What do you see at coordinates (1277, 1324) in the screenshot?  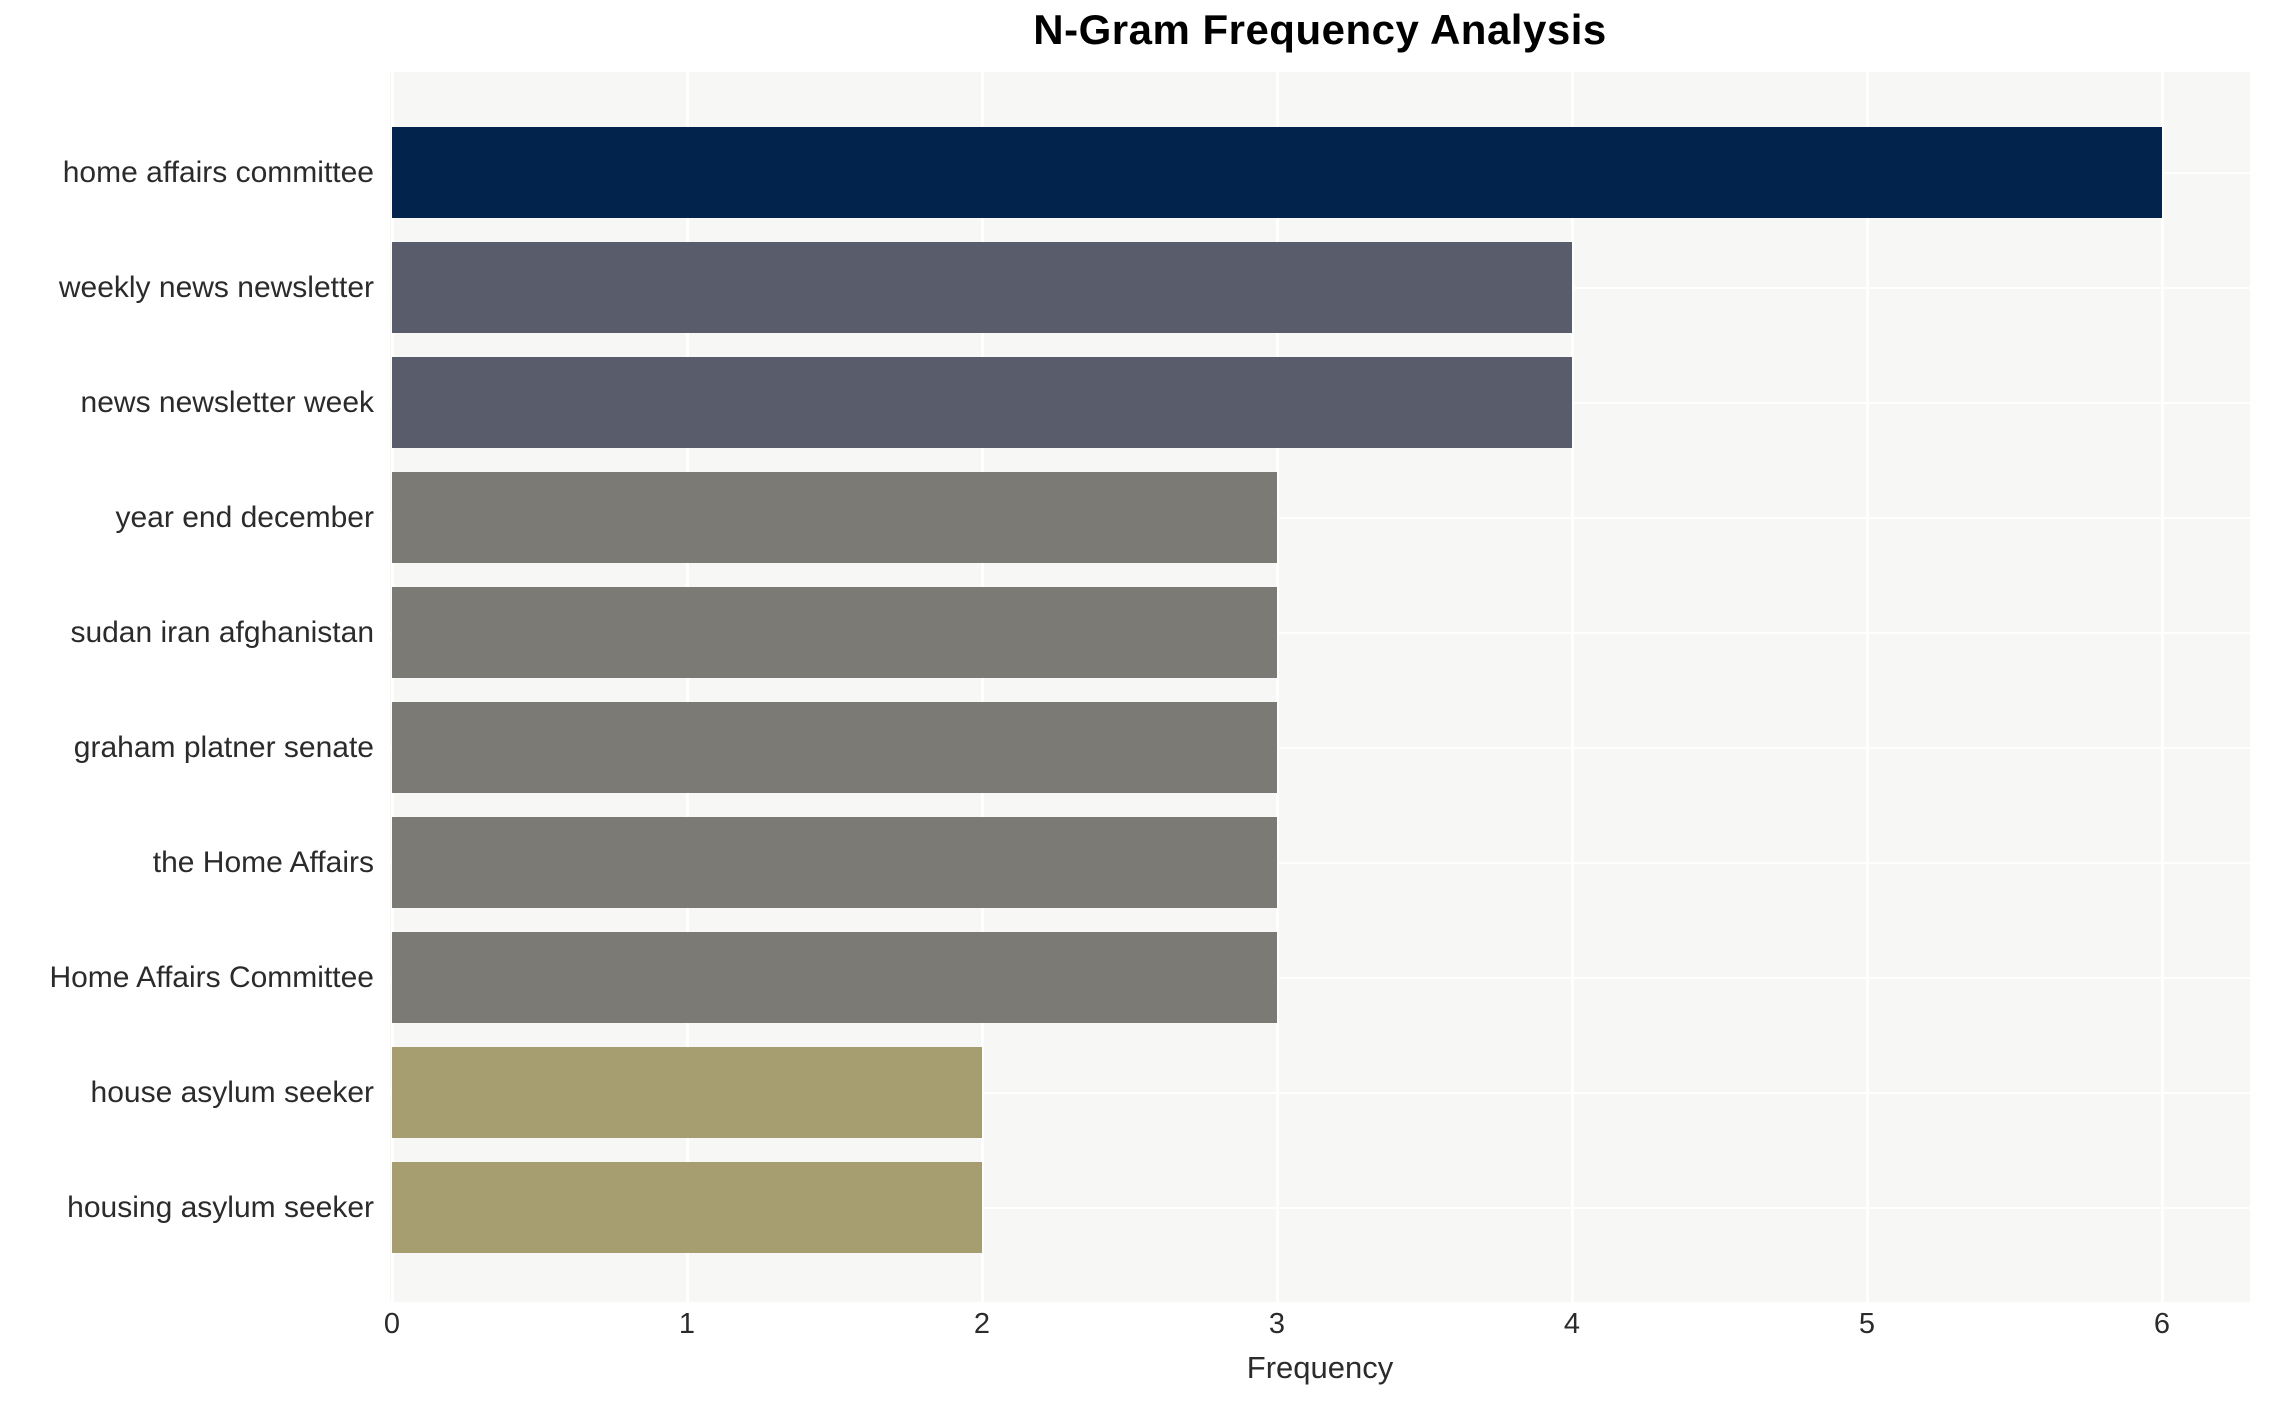 I see `x-tick-label: 3` at bounding box center [1277, 1324].